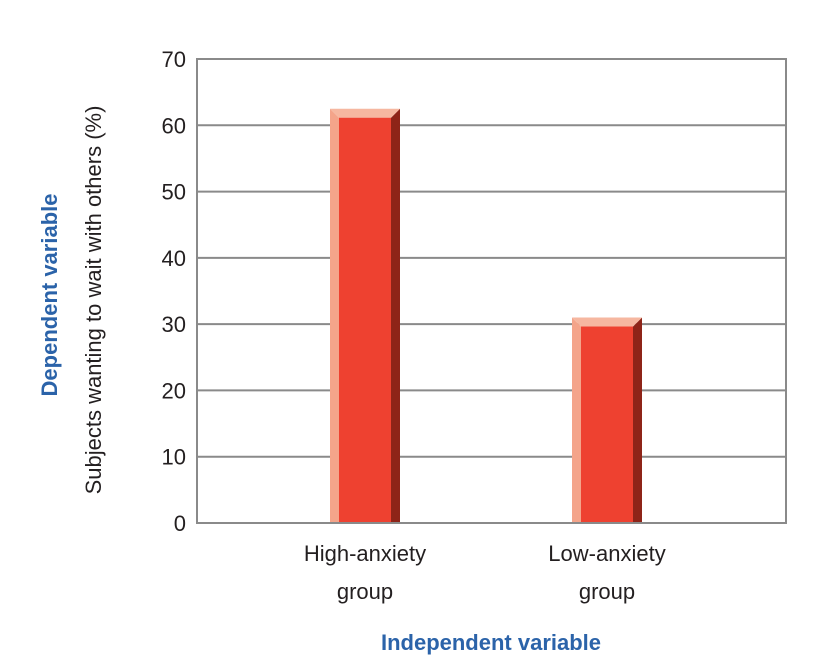 This screenshot has height=662, width=818. I want to click on dependent-variable-label: Dependent variable, so click(49, 295).